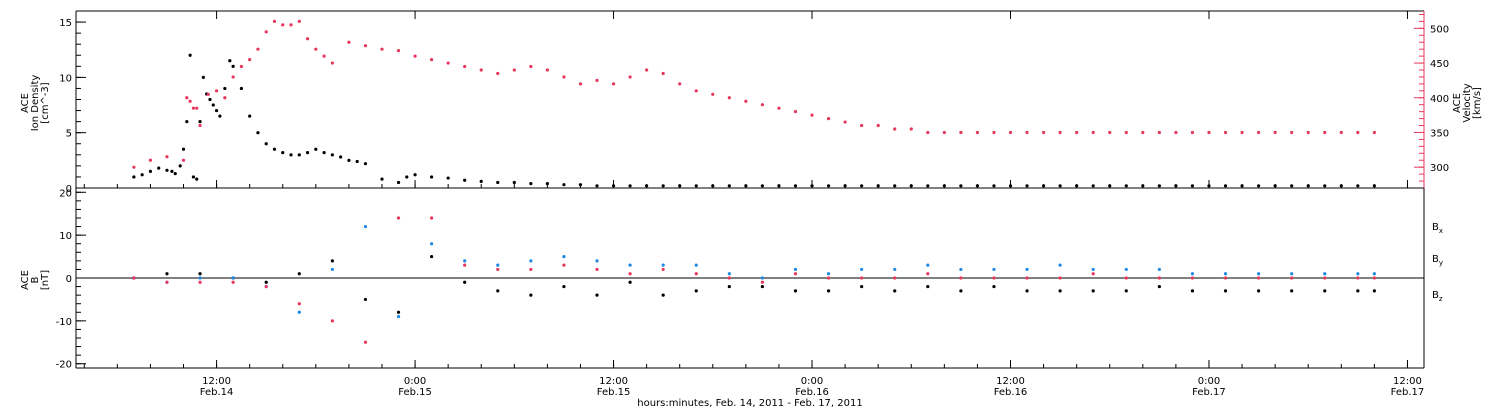 This screenshot has height=410, width=1500. Describe the element at coordinates (415, 381) in the screenshot. I see `x-tick-time-label: 0:00` at that location.